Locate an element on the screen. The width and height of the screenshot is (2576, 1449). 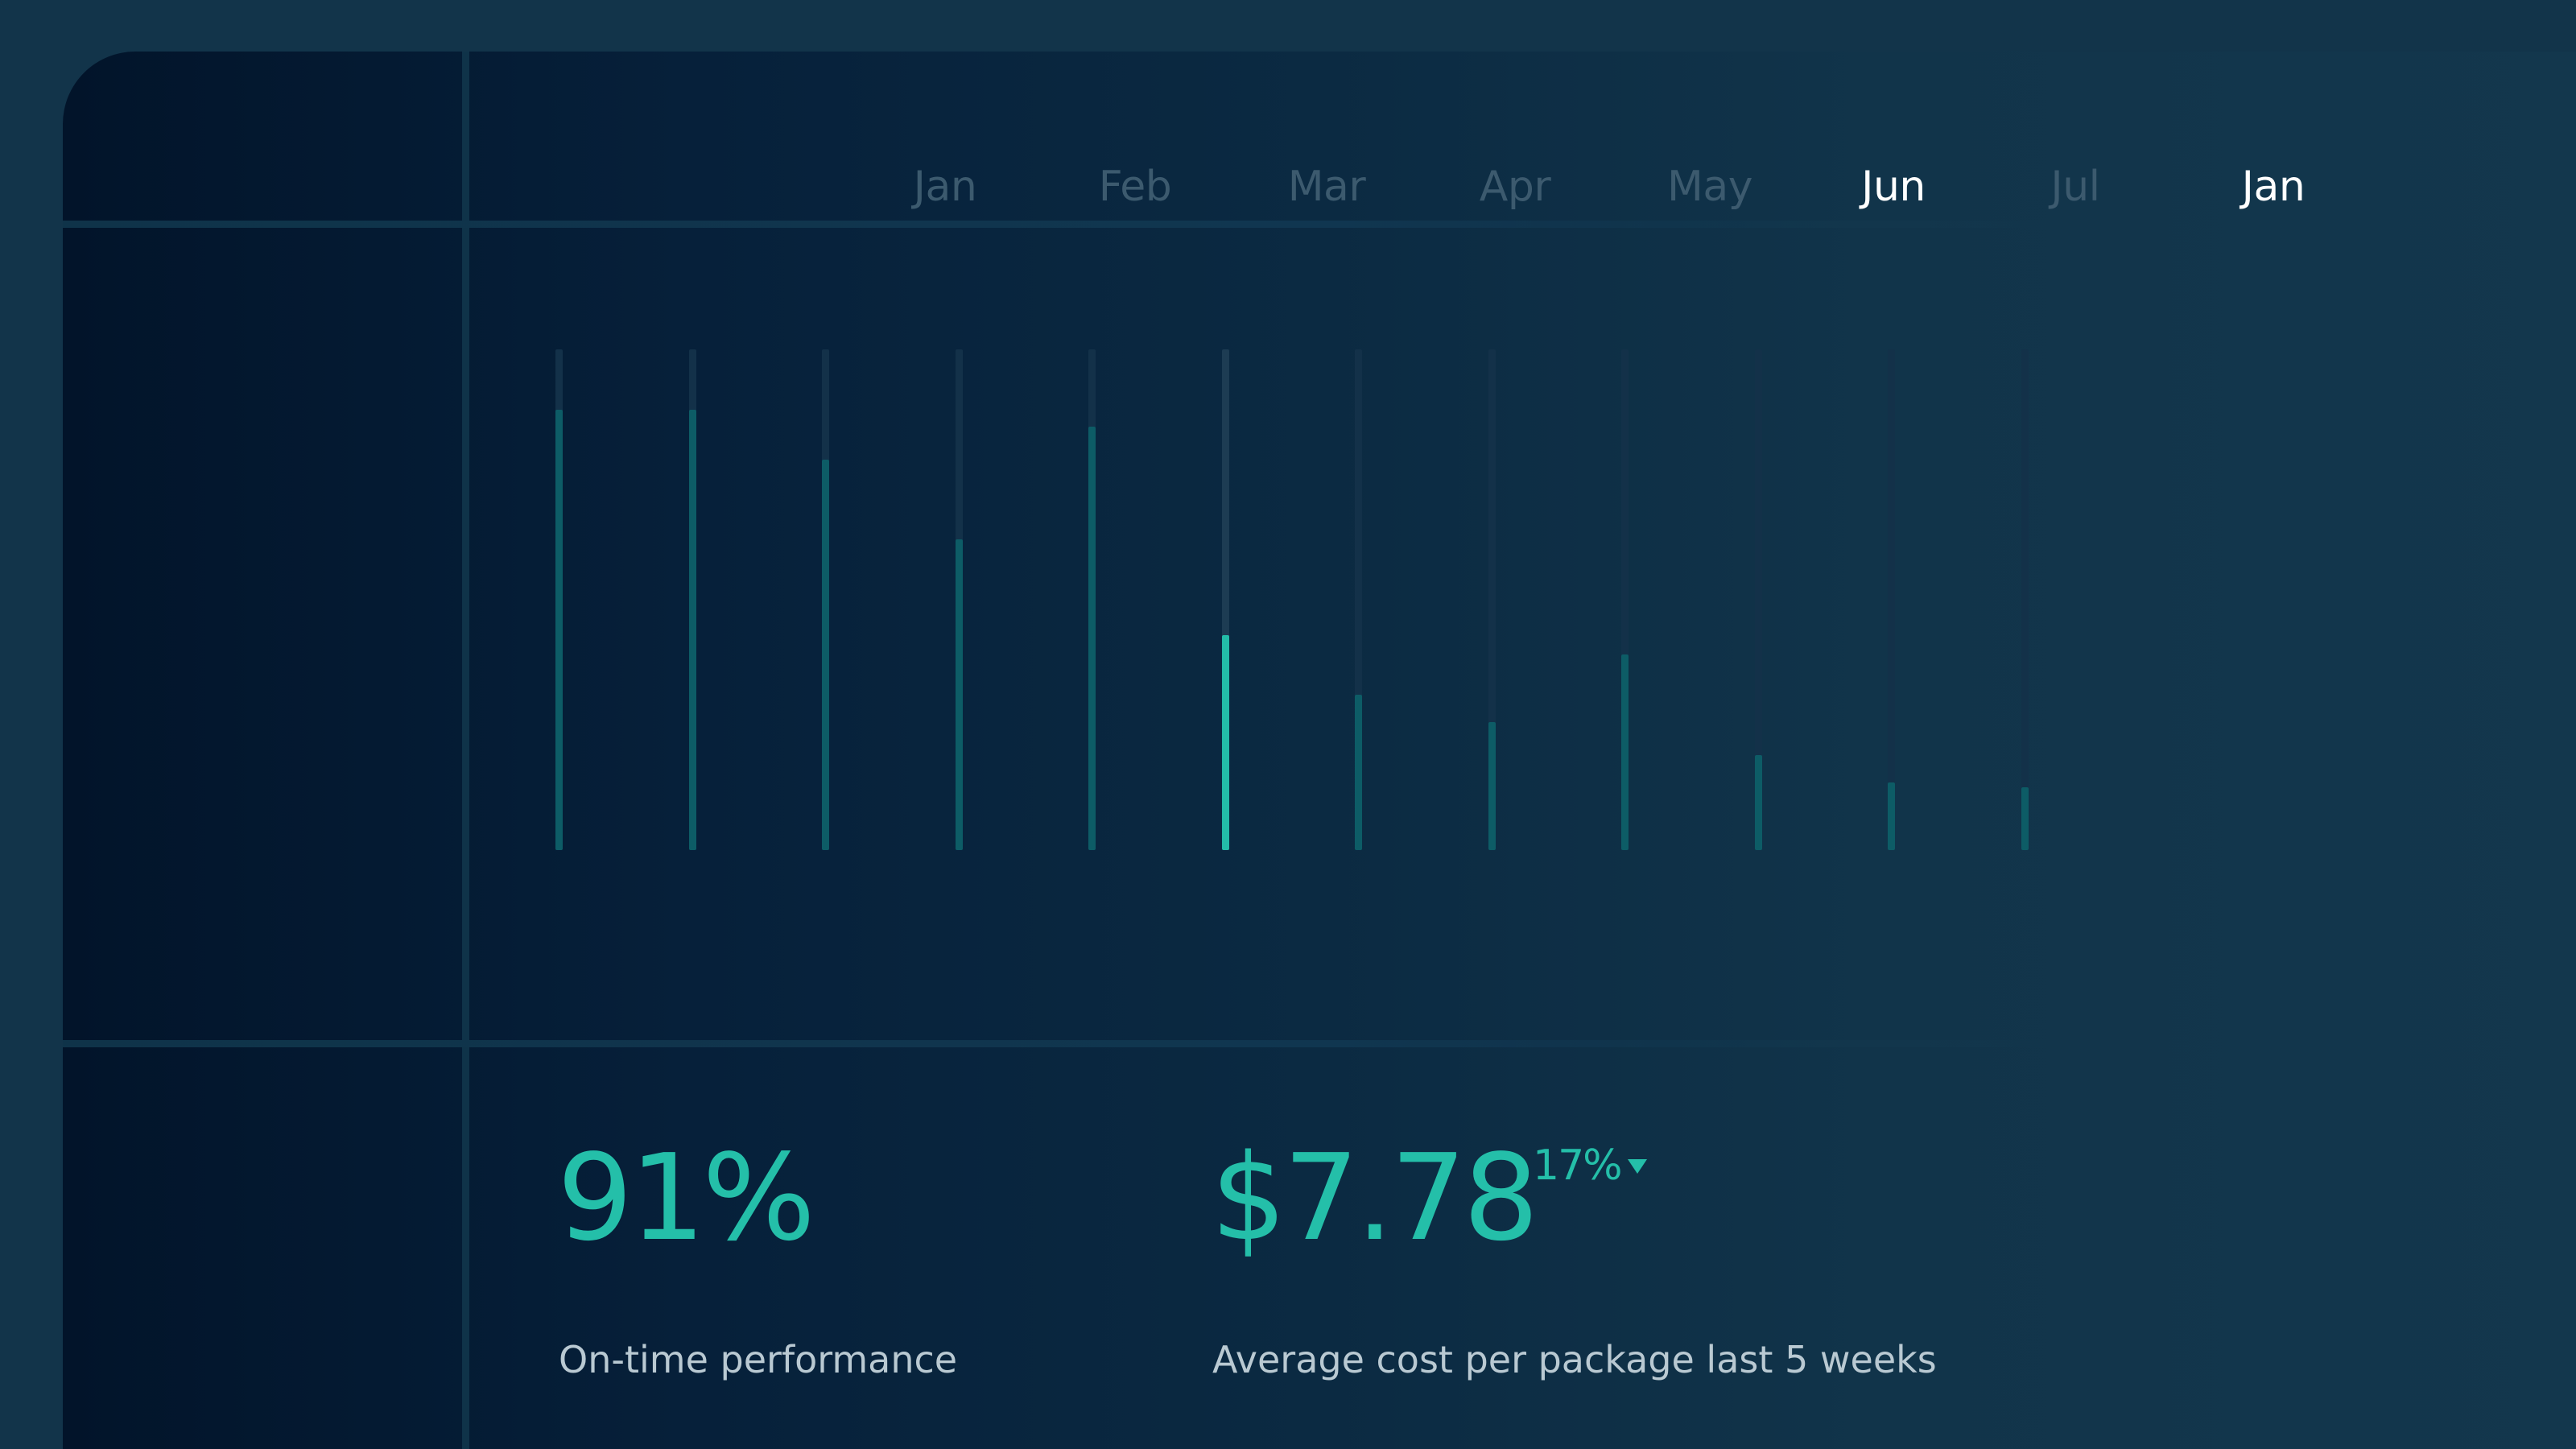
month-tab-apr: Apr is located at coordinates (1515, 187).